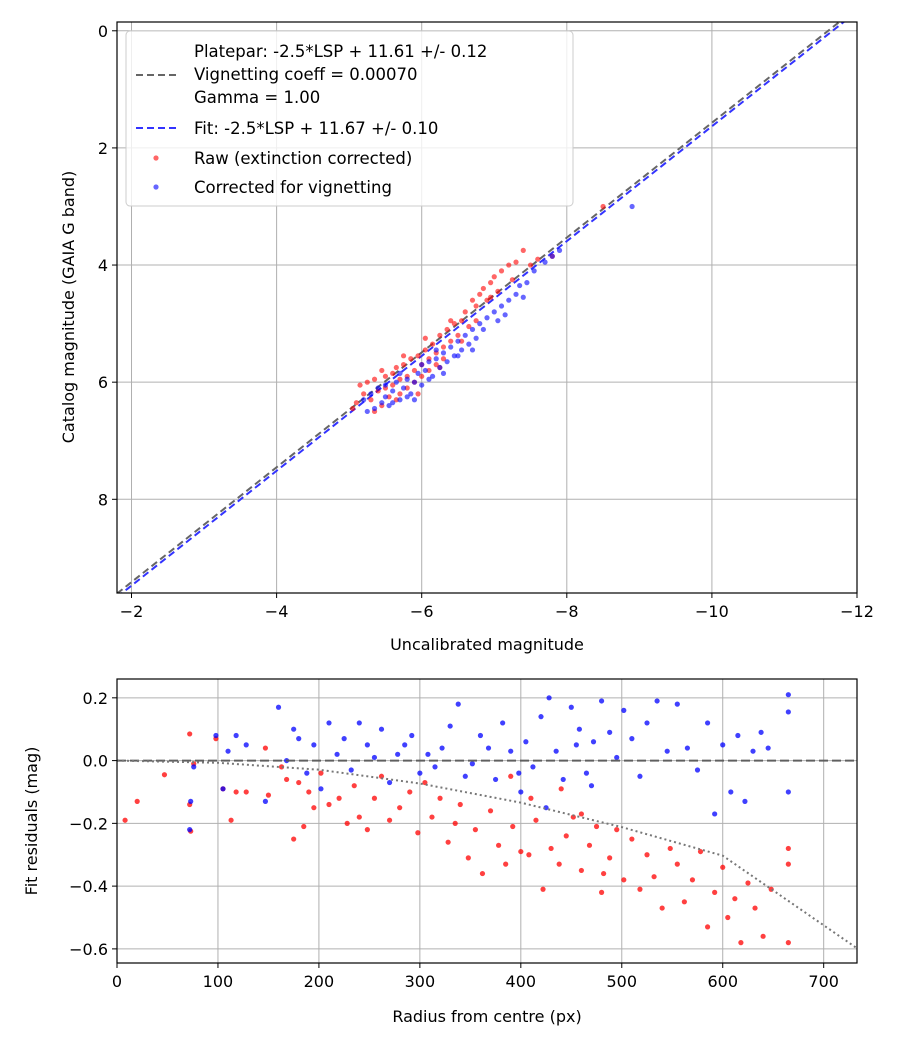 The image size is (900, 1050). Describe the element at coordinates (88, 949) in the screenshot. I see `y-tick-label: −0.6` at that location.